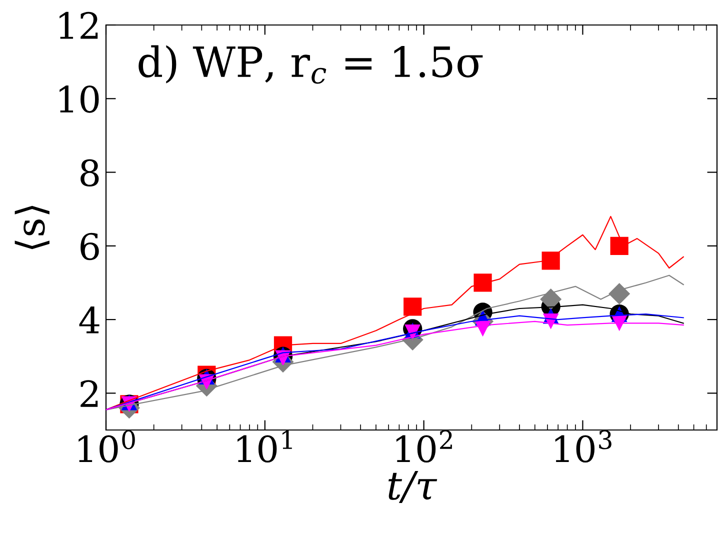 The height and width of the screenshot is (538, 719). Describe the element at coordinates (89, 320) in the screenshot. I see `y-tick-label: 4` at that location.